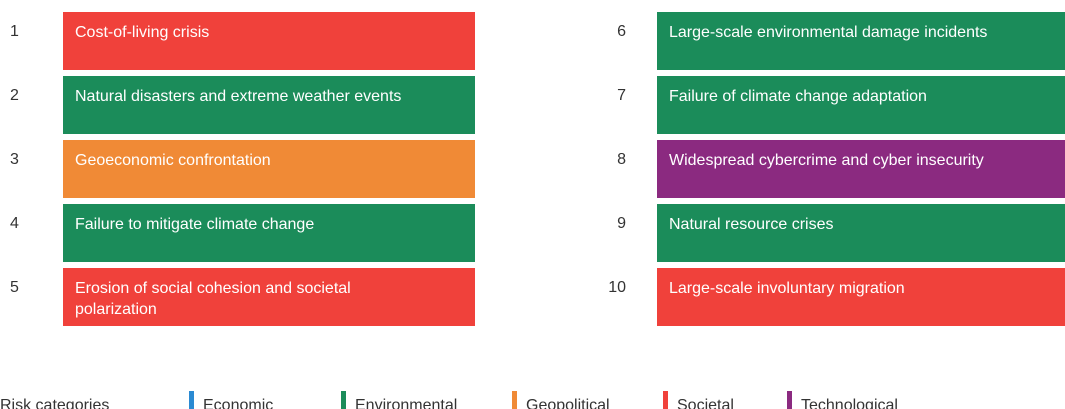  I want to click on risk-label: Large-scale involuntary migration, so click(787, 288).